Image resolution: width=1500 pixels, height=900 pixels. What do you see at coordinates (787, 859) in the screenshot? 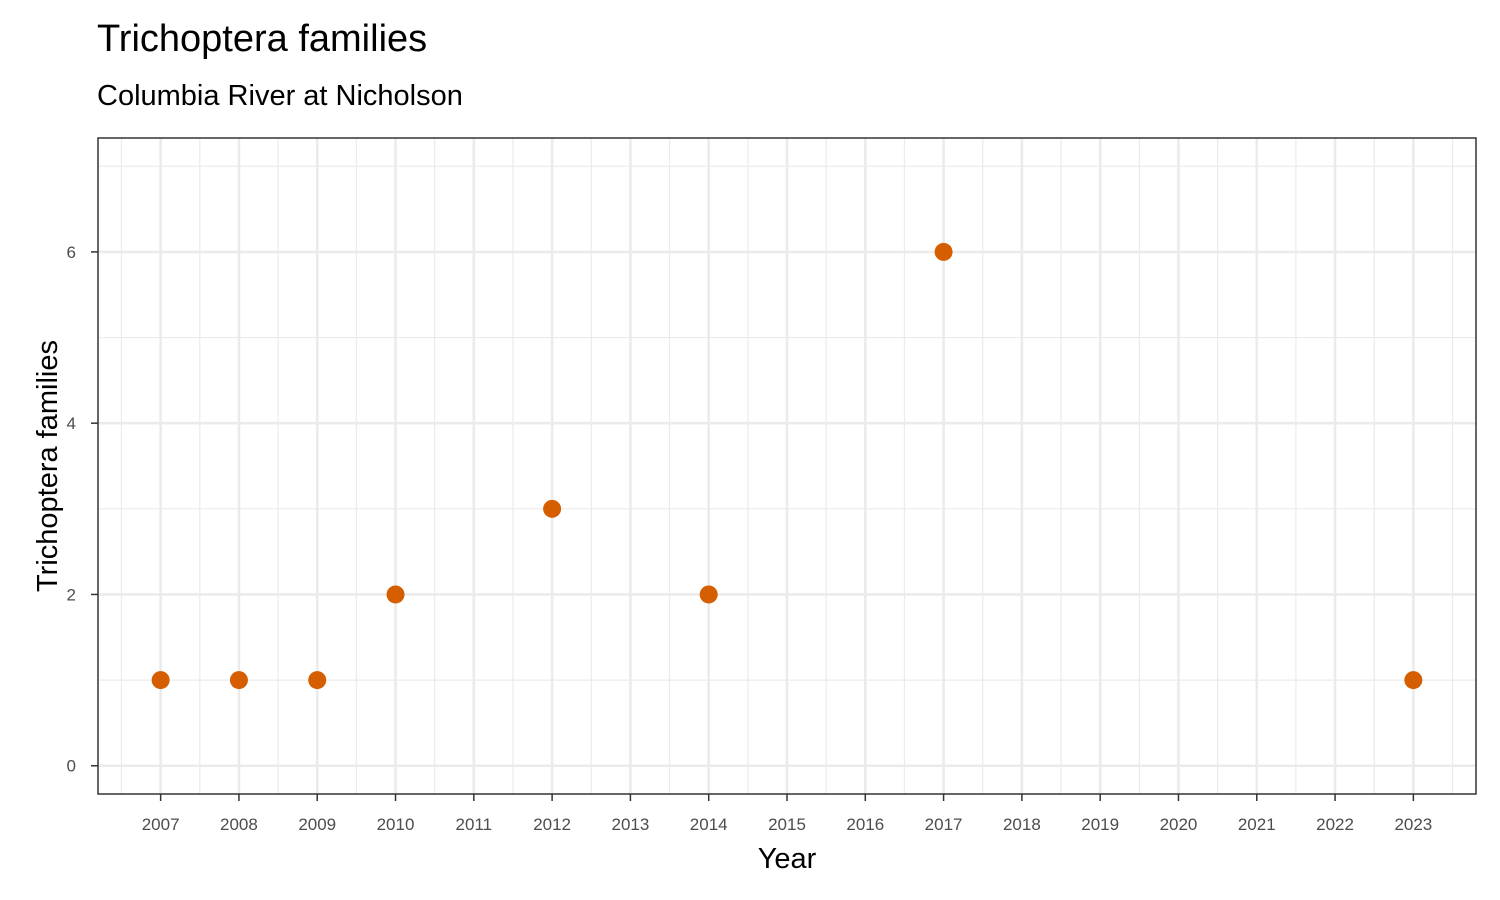
I see `x-axis-title: Year` at bounding box center [787, 859].